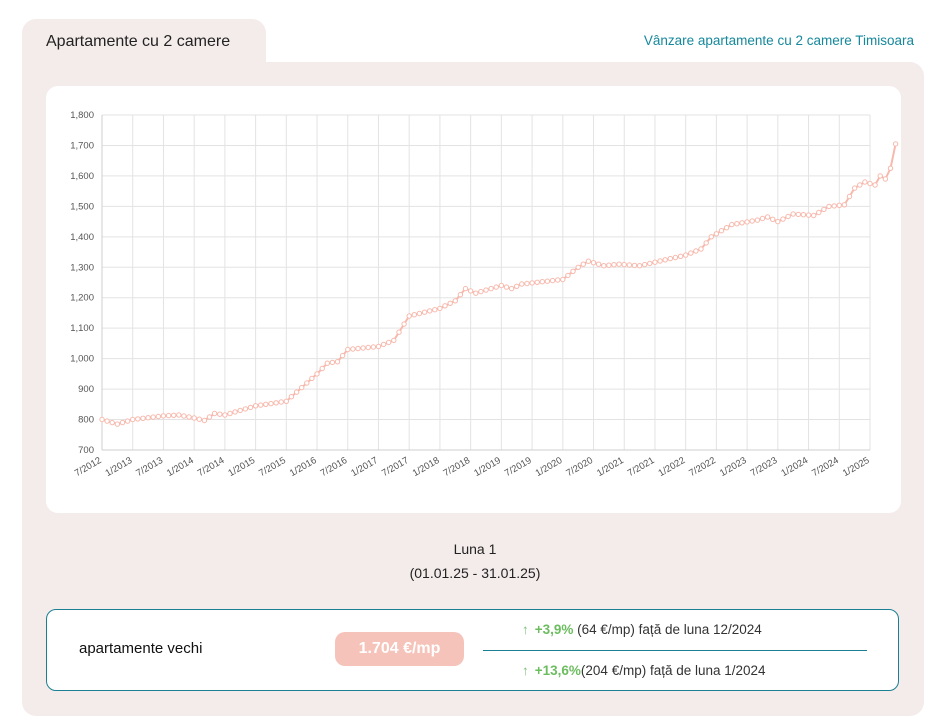  Describe the element at coordinates (610, 467) in the screenshot. I see `x-tick-label: 1/2021` at that location.